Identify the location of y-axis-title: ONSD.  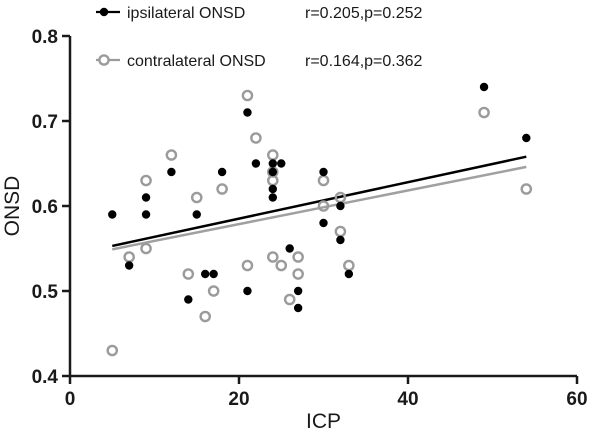
(12, 206).